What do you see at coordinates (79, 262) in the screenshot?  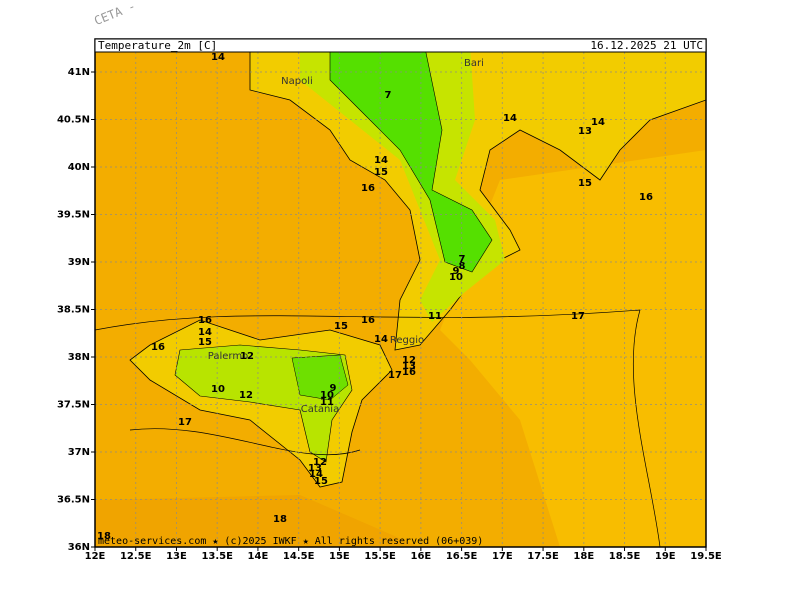 I see `lat-label: 39N` at bounding box center [79, 262].